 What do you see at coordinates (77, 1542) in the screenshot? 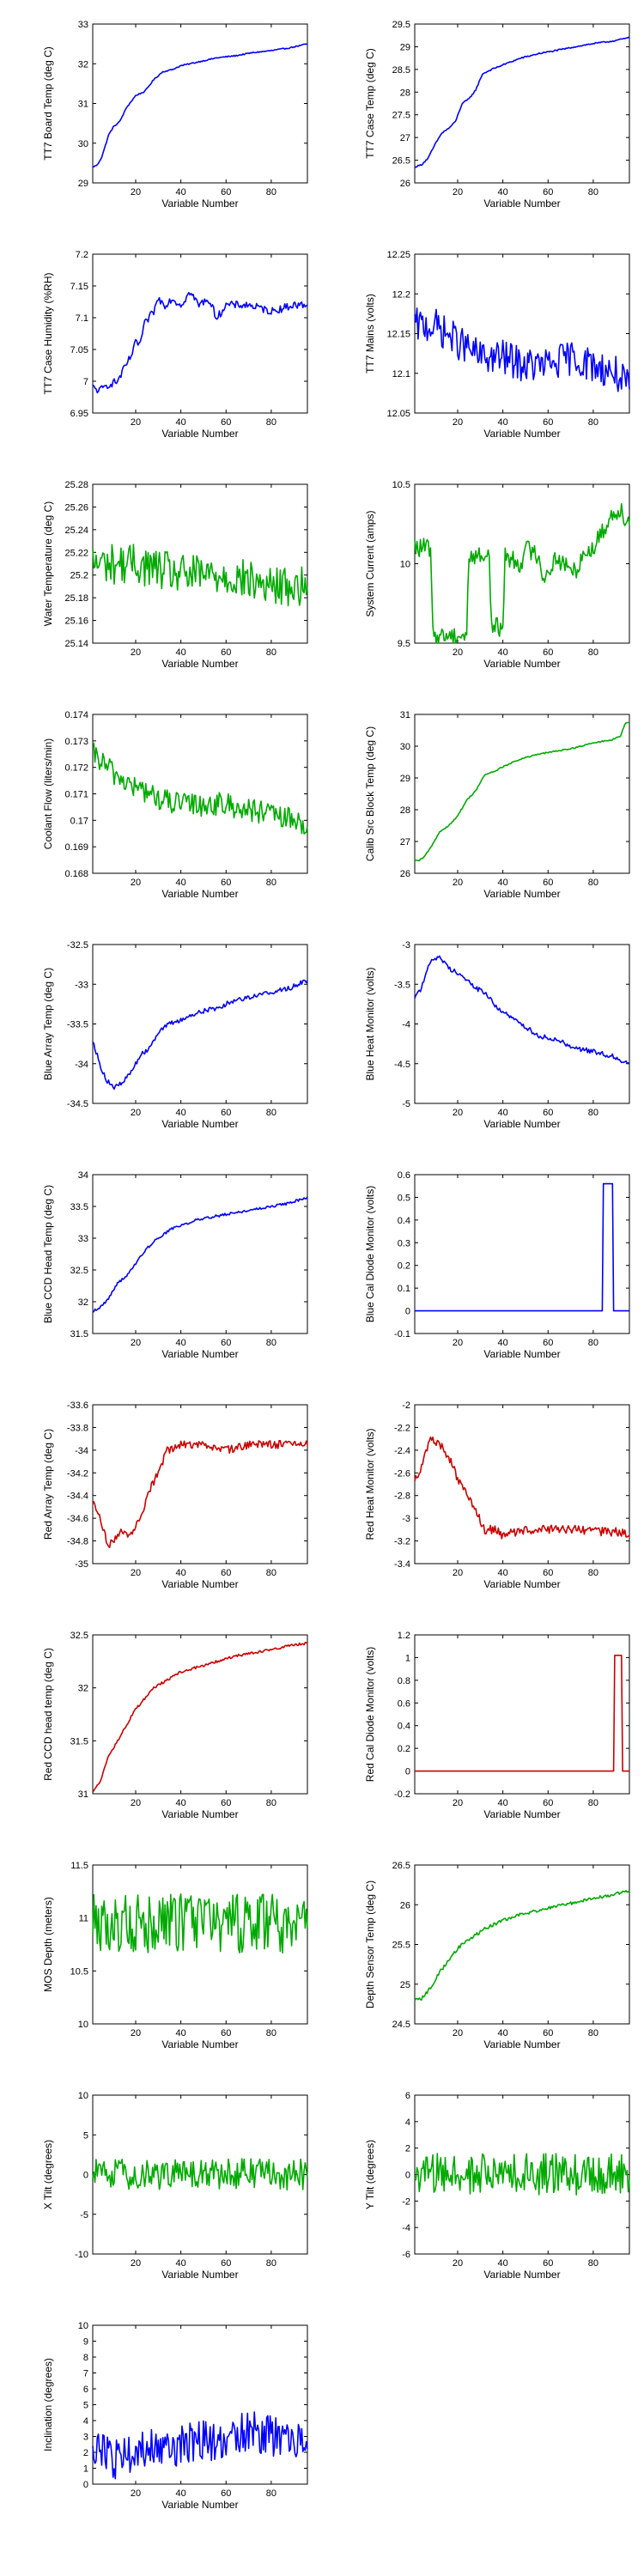
I see `y-tick-label: -34.8` at bounding box center [77, 1542].